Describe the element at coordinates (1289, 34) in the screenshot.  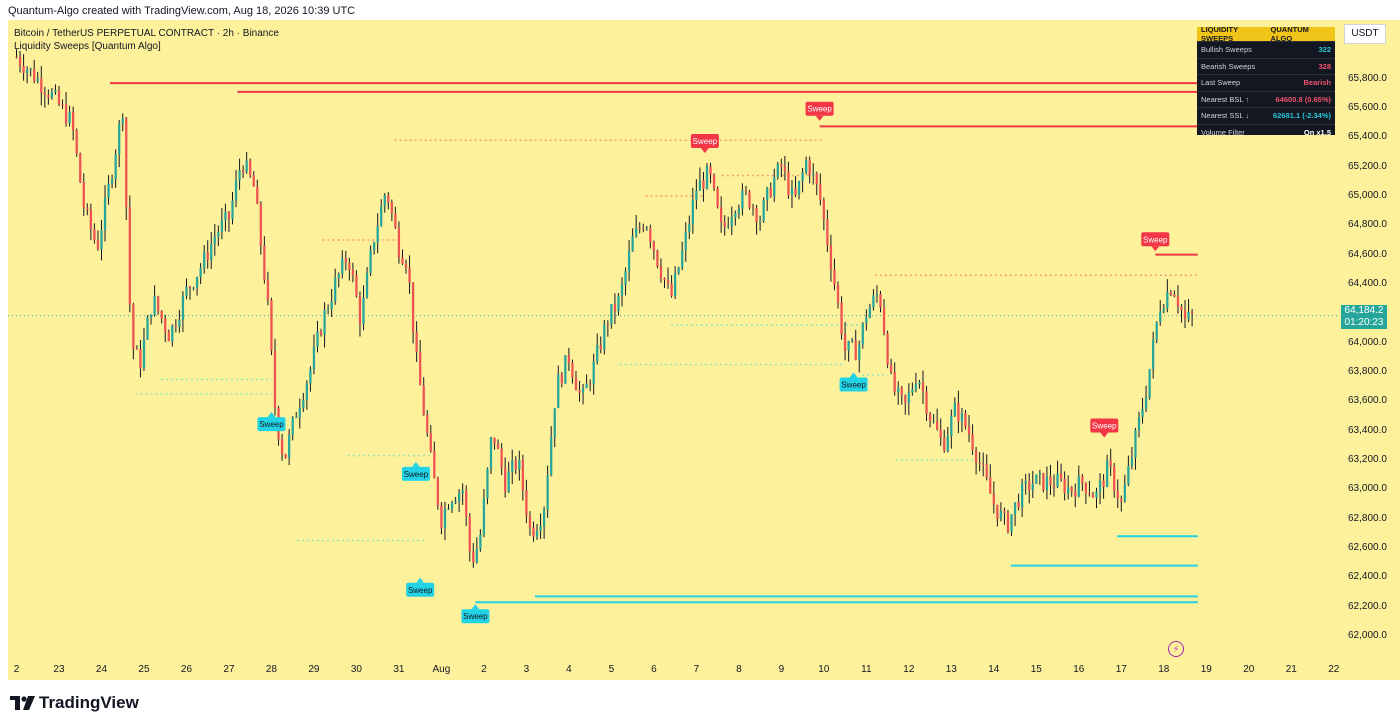
I see `panel-title-right: QUANTUM ALGO` at that location.